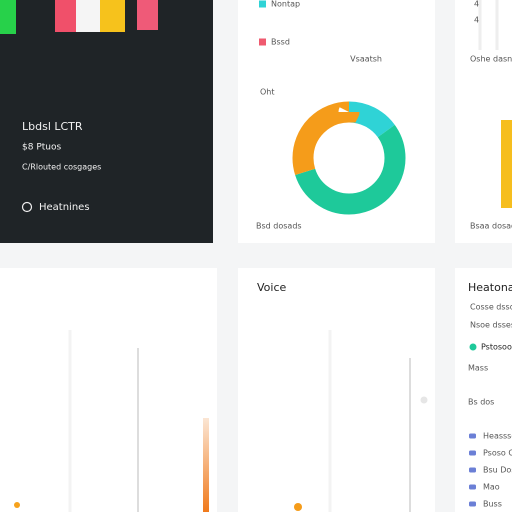 This screenshot has height=512, width=512. Describe the element at coordinates (279, 23) in the screenshot. I see `legend: Nontap Bssd` at that location.